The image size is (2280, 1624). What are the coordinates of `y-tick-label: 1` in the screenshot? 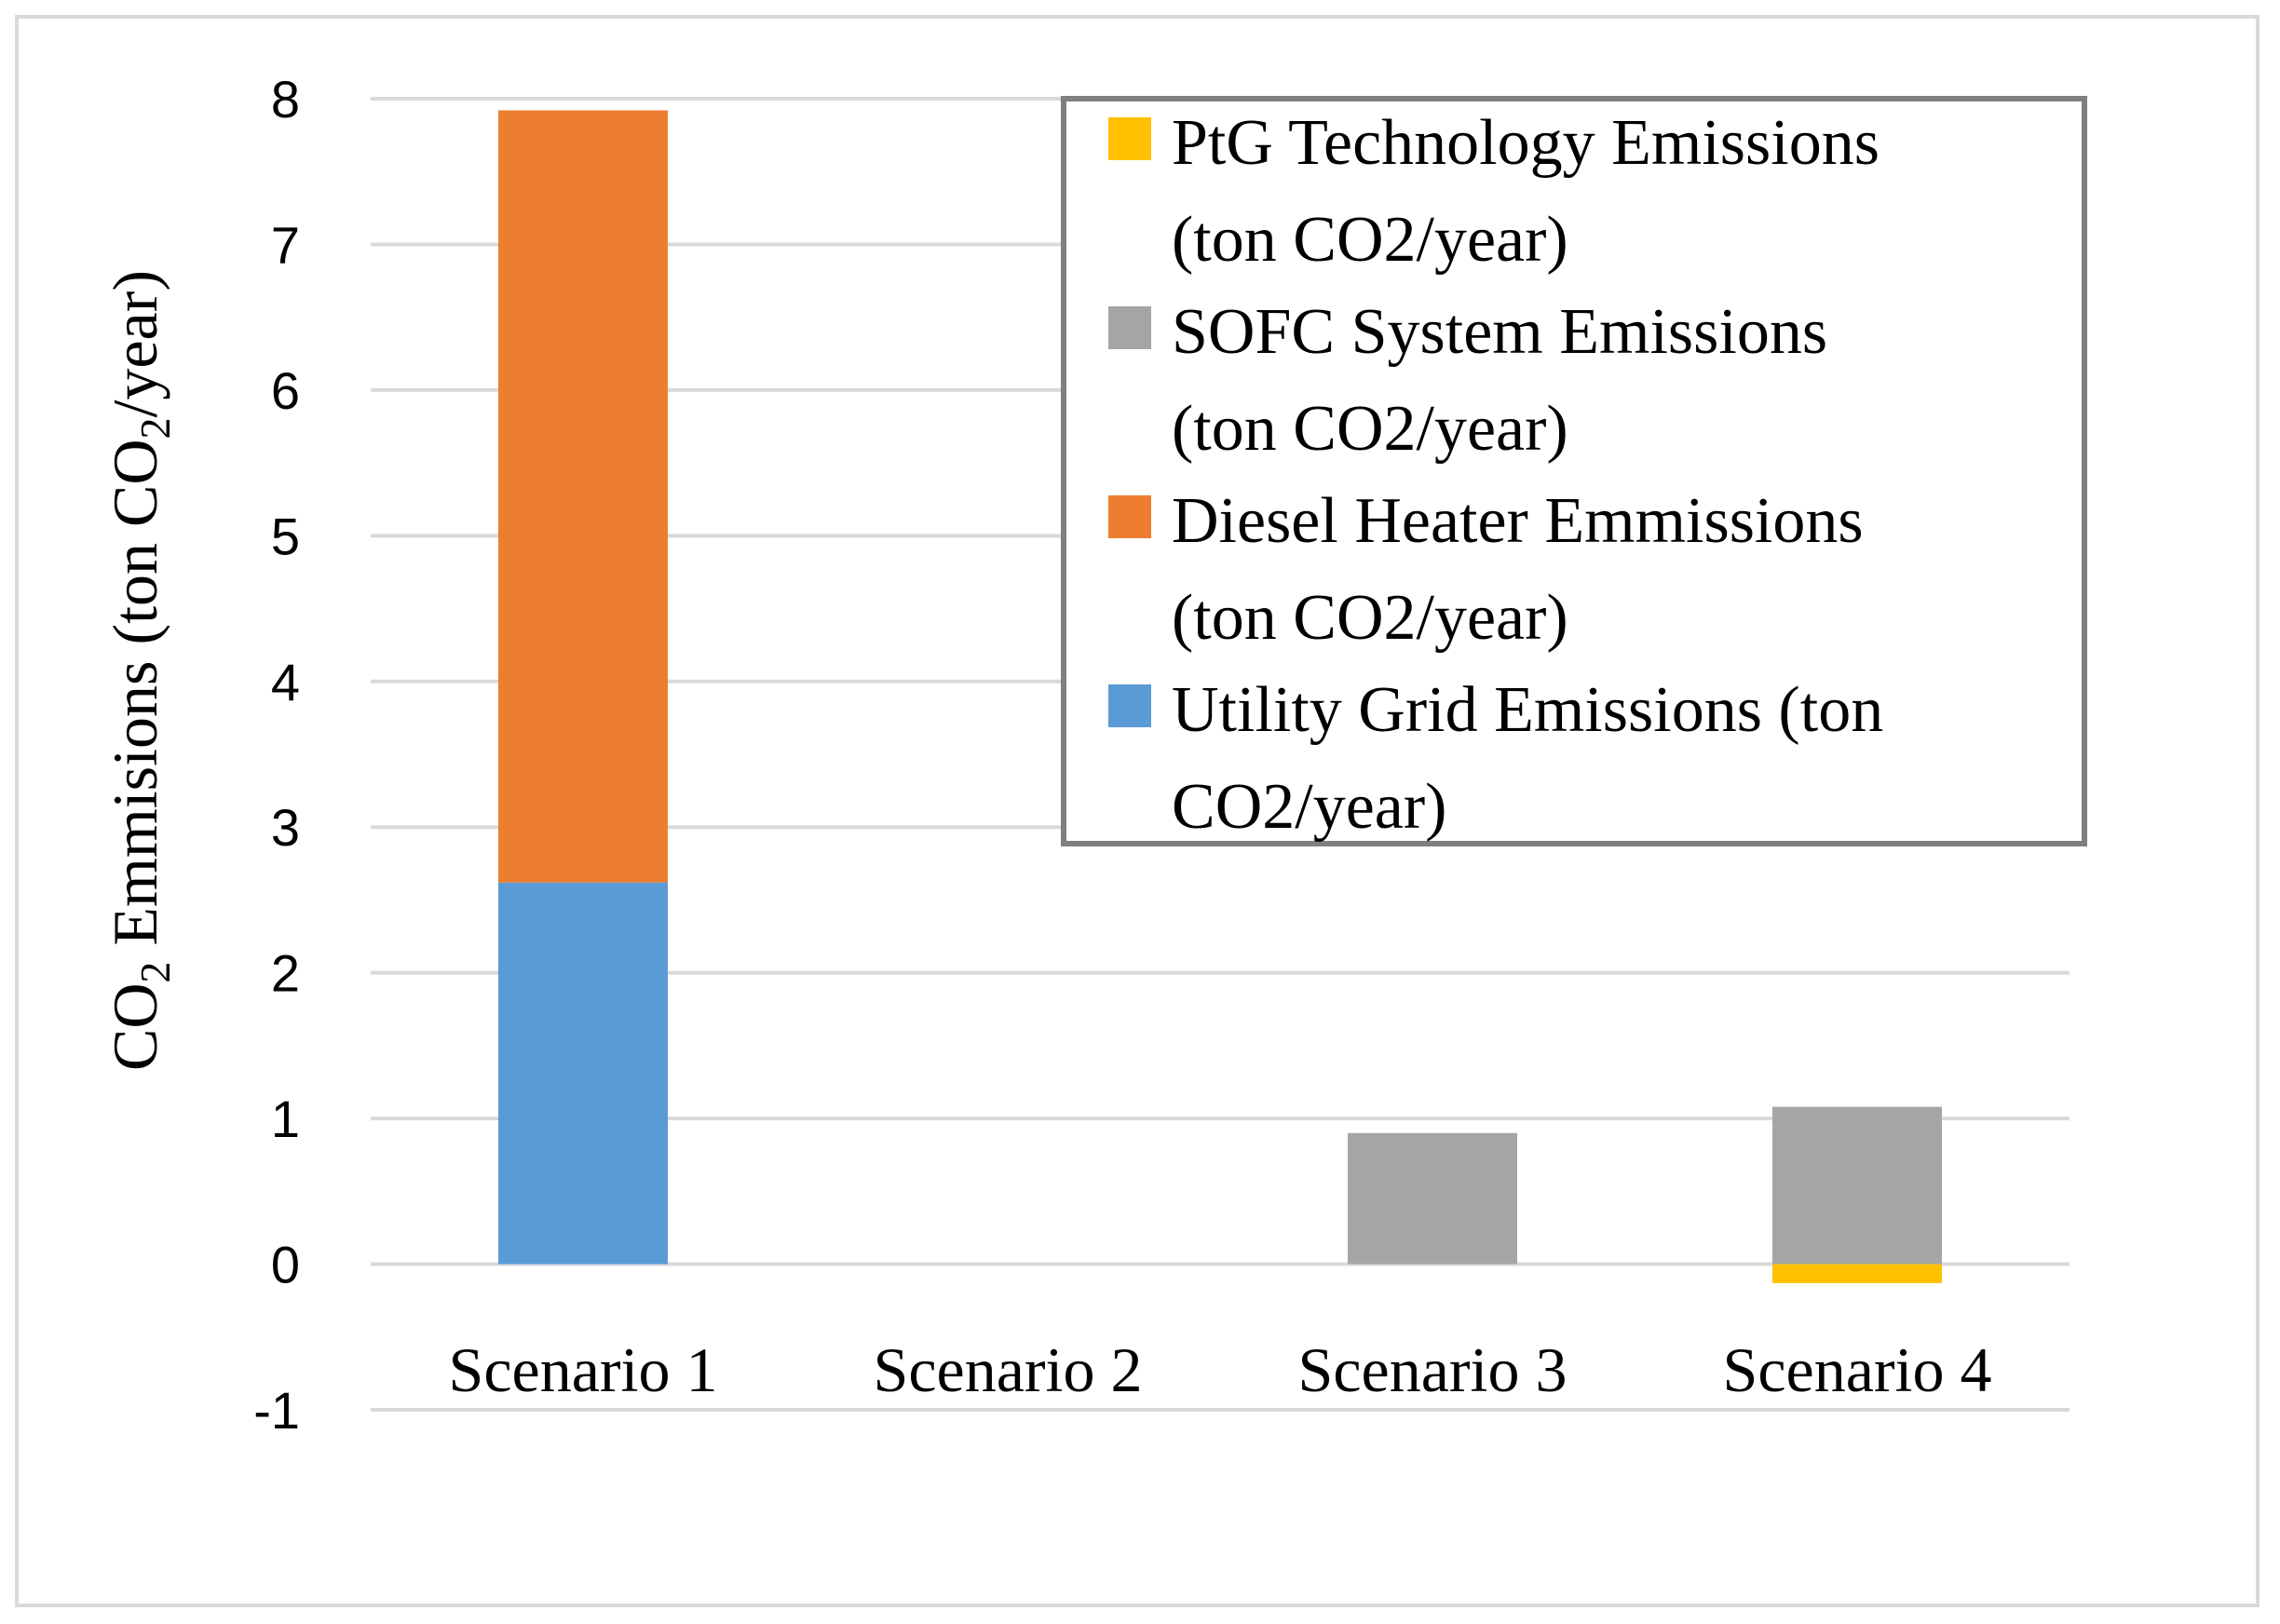 It's located at (285, 1118).